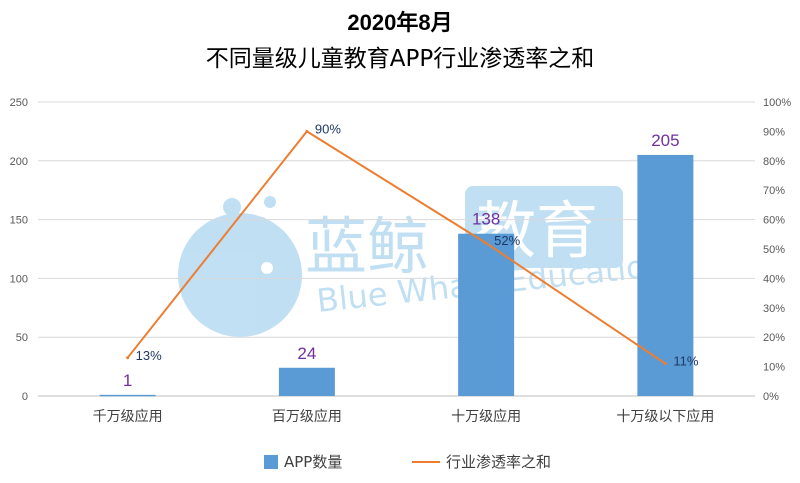 Image resolution: width=800 pixels, height=483 pixels. What do you see at coordinates (507, 240) in the screenshot?
I see `line-data-label: 52%` at bounding box center [507, 240].